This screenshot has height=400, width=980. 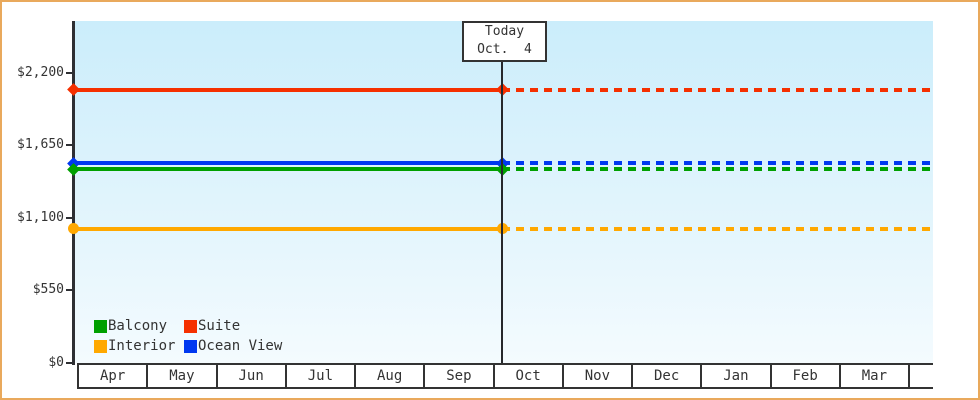 What do you see at coordinates (504, 31) in the screenshot?
I see `today-label: Today` at bounding box center [504, 31].